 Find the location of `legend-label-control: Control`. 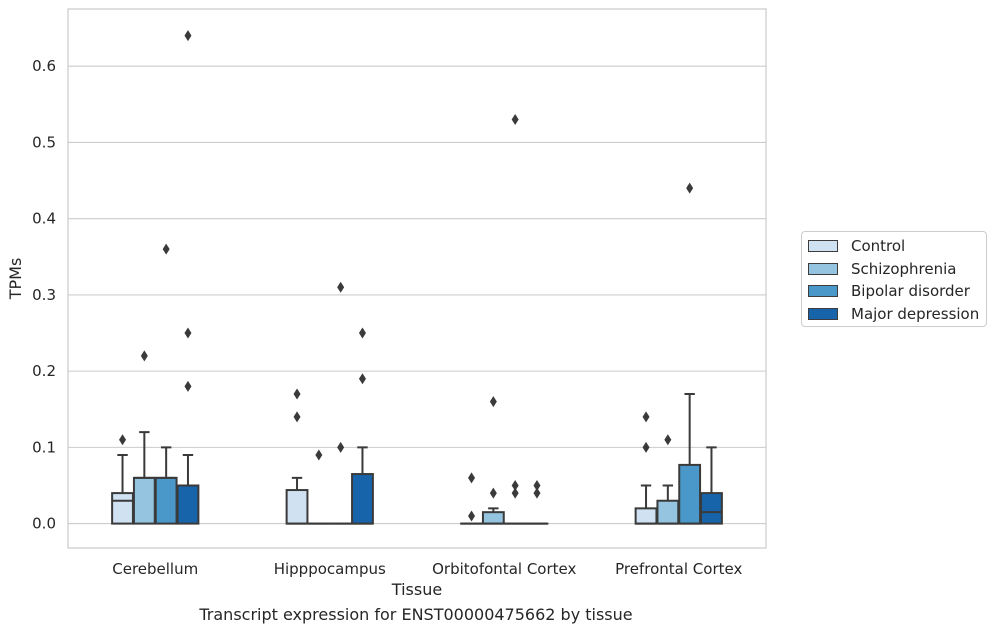

legend-label-control: Control is located at coordinates (878, 246).